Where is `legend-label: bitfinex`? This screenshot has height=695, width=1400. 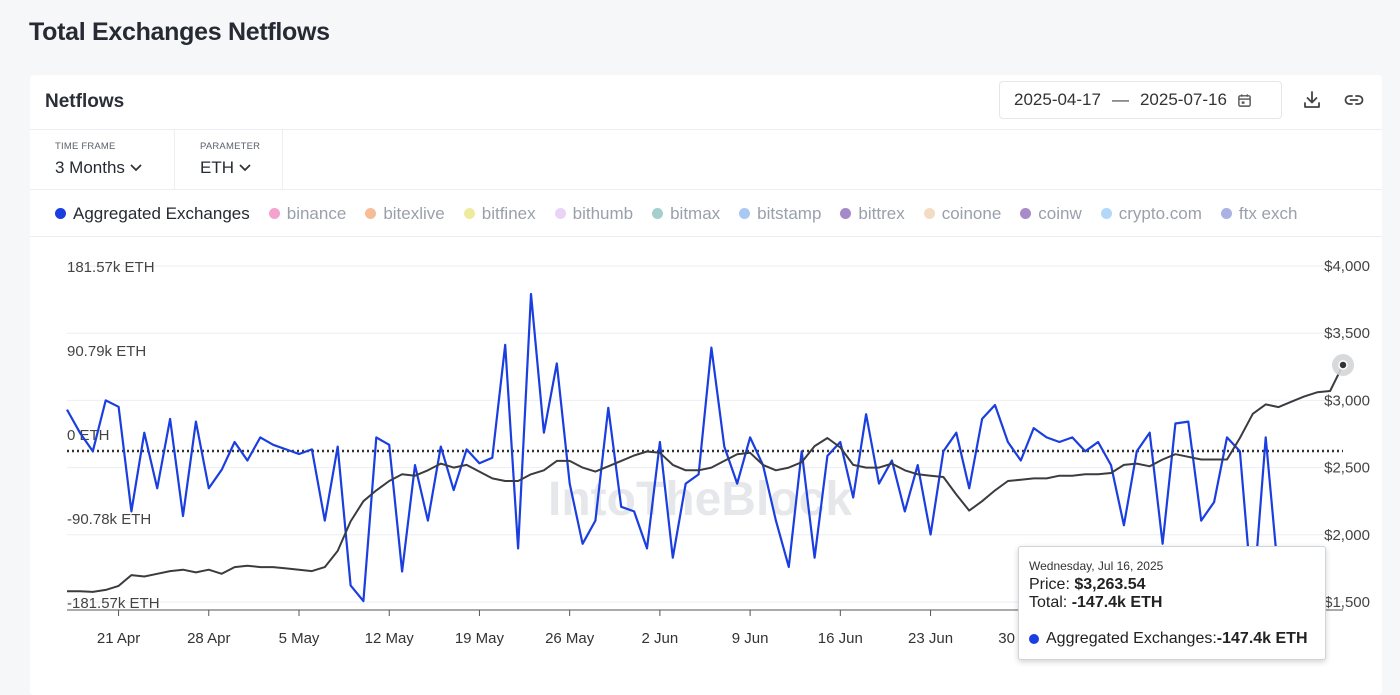 legend-label: bitfinex is located at coordinates (508, 213).